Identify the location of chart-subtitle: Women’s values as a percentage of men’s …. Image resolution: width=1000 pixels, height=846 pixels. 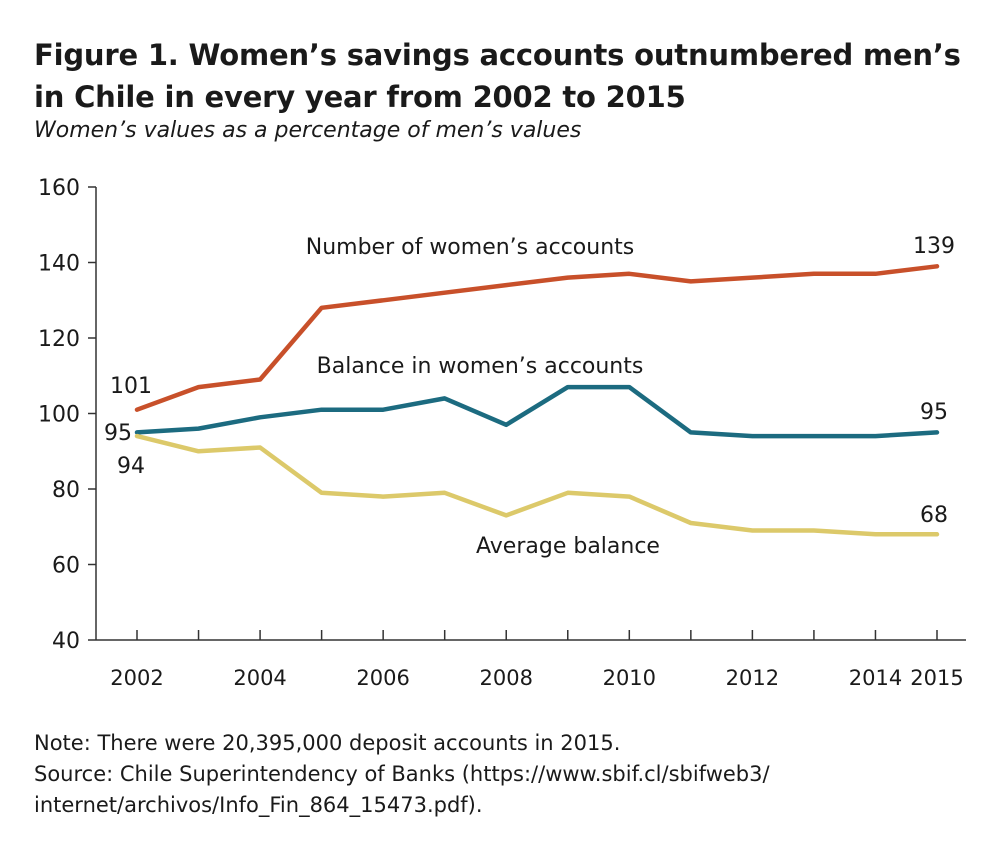
(308, 130).